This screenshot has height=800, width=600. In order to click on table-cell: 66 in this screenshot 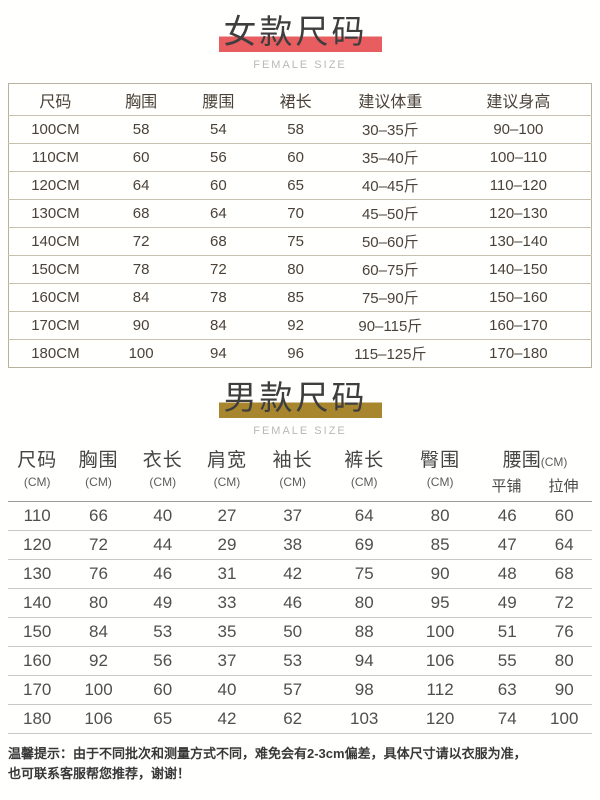, I will do `click(98, 516)`.